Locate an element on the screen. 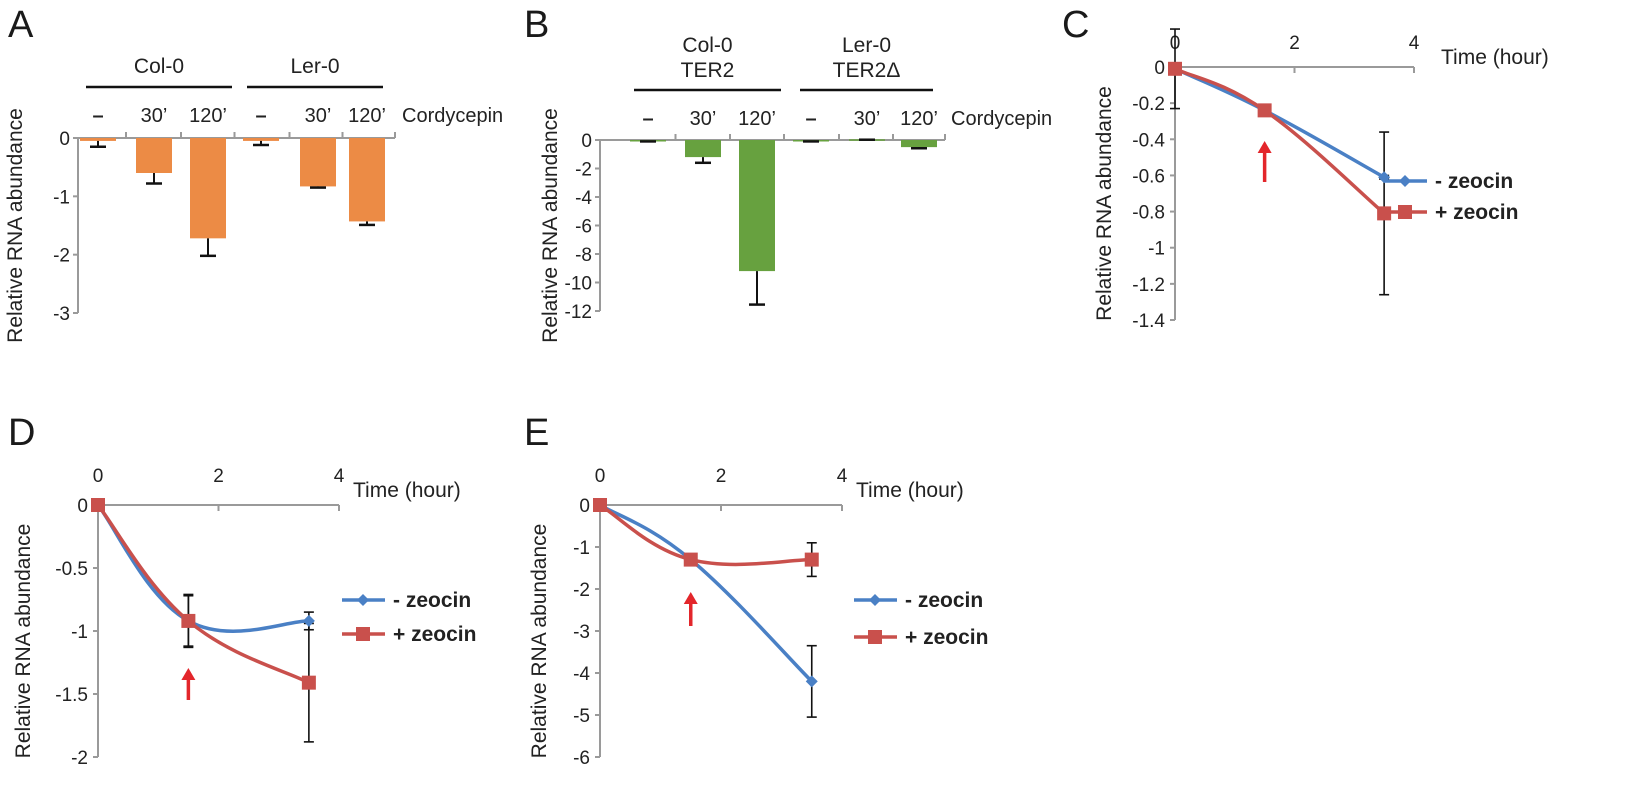 The height and width of the screenshot is (800, 1625). group-label: Ler-0 is located at coordinates (866, 45).